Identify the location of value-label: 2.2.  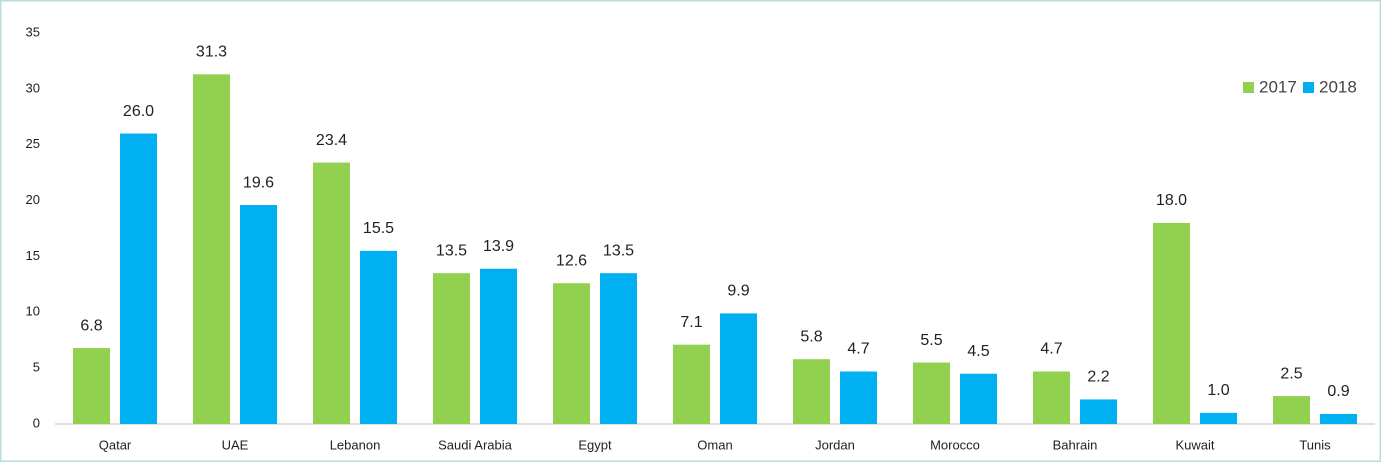
(1098, 377).